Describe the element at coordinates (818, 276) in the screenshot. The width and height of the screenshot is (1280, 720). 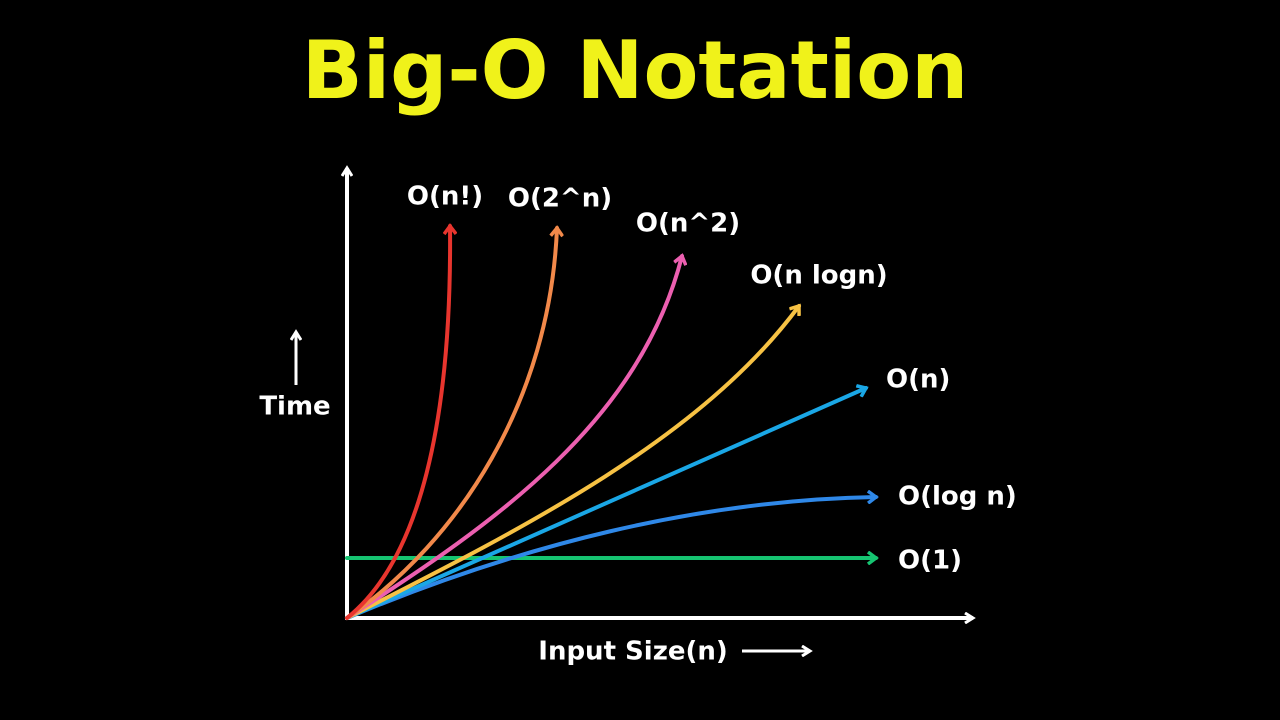
I see `curve-label: O(n logn)` at that location.